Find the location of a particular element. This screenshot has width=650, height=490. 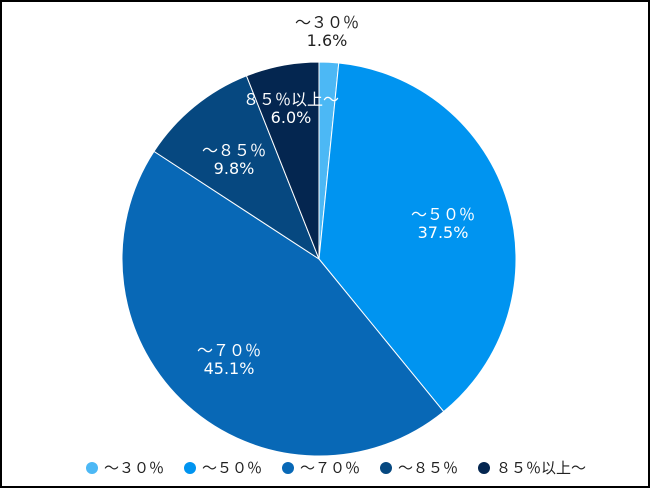

legend-label-5: ８５％以上～ is located at coordinates (541, 468).